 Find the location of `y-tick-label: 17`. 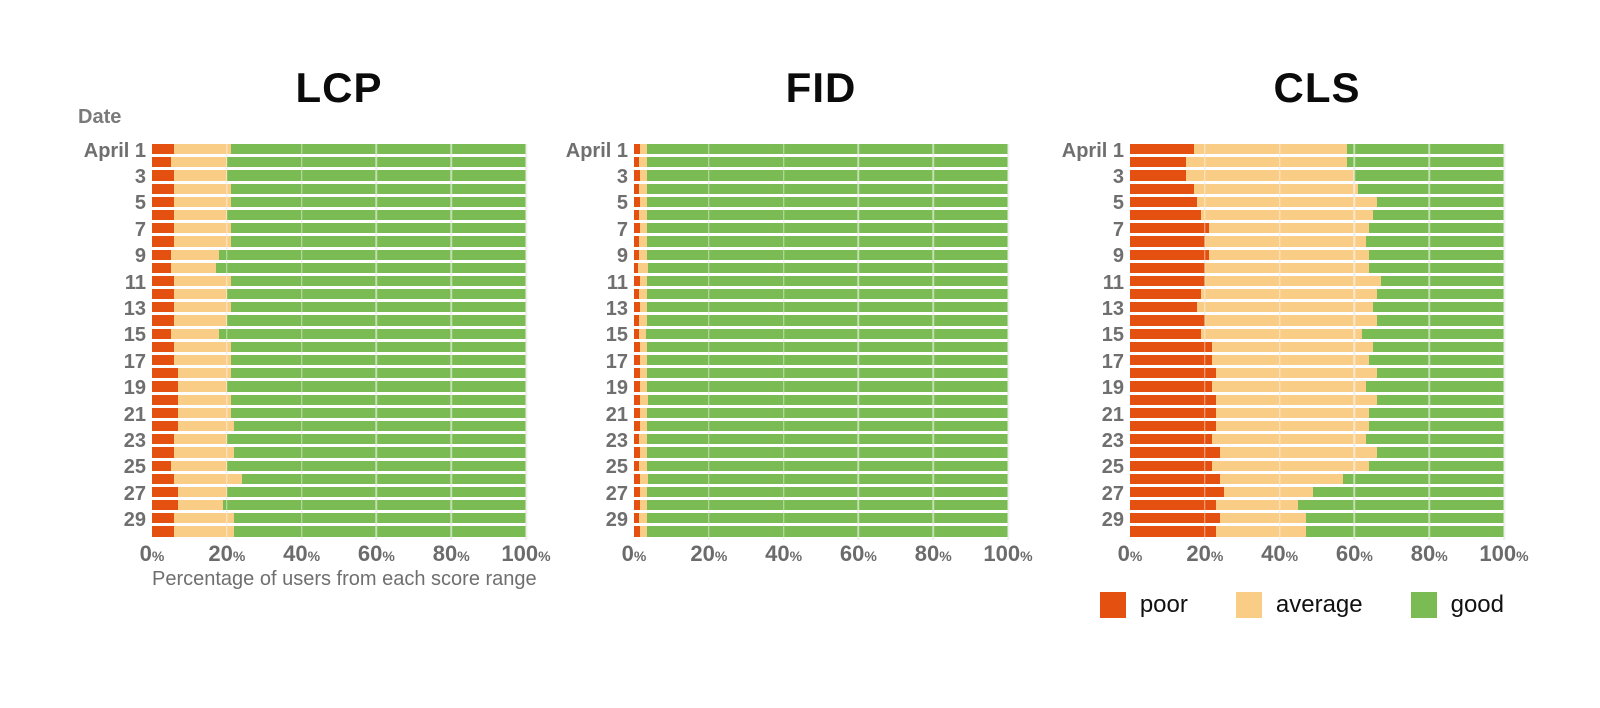

y-tick-label: 17 is located at coordinates (134, 361).